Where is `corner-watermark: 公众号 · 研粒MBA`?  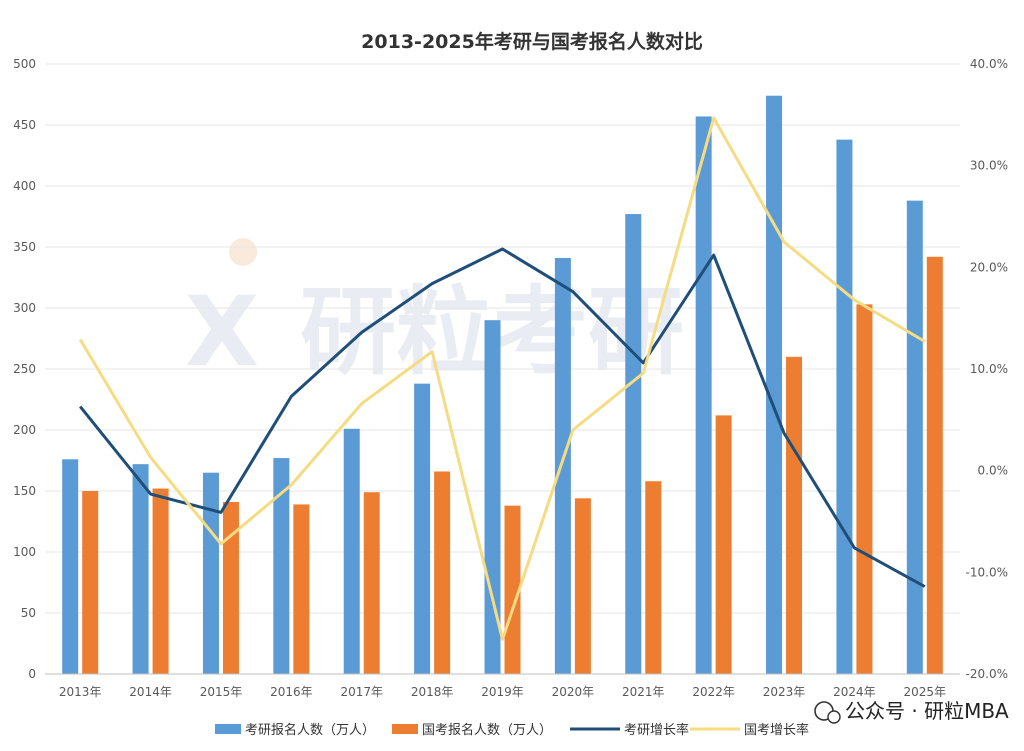
corner-watermark: 公众号 · 研粒MBA is located at coordinates (911, 711).